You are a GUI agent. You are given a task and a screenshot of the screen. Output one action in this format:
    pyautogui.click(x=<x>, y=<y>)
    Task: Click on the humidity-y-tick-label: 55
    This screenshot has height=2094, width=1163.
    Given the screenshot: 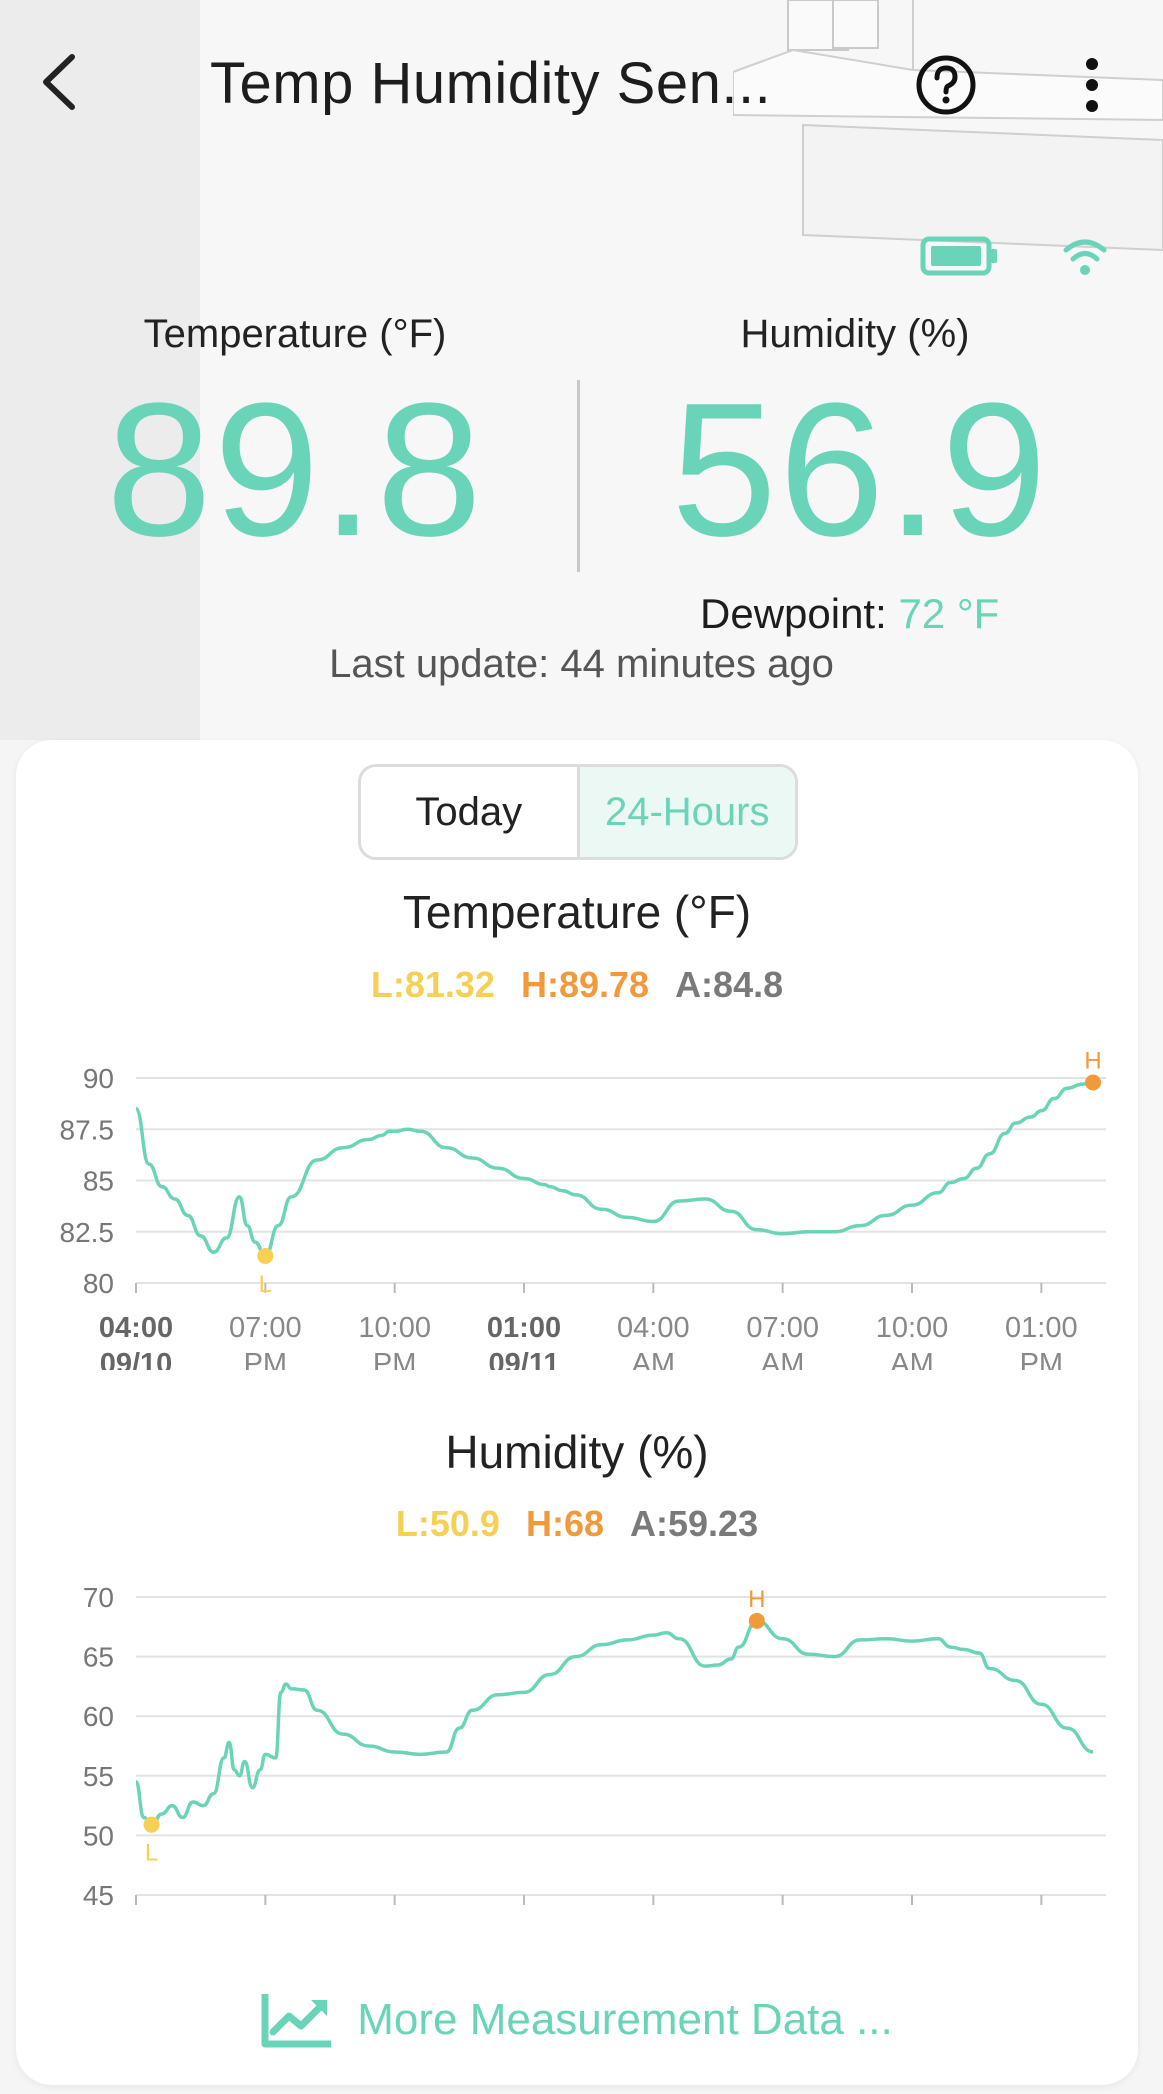 What is the action you would take?
    pyautogui.click(x=98, y=1776)
    